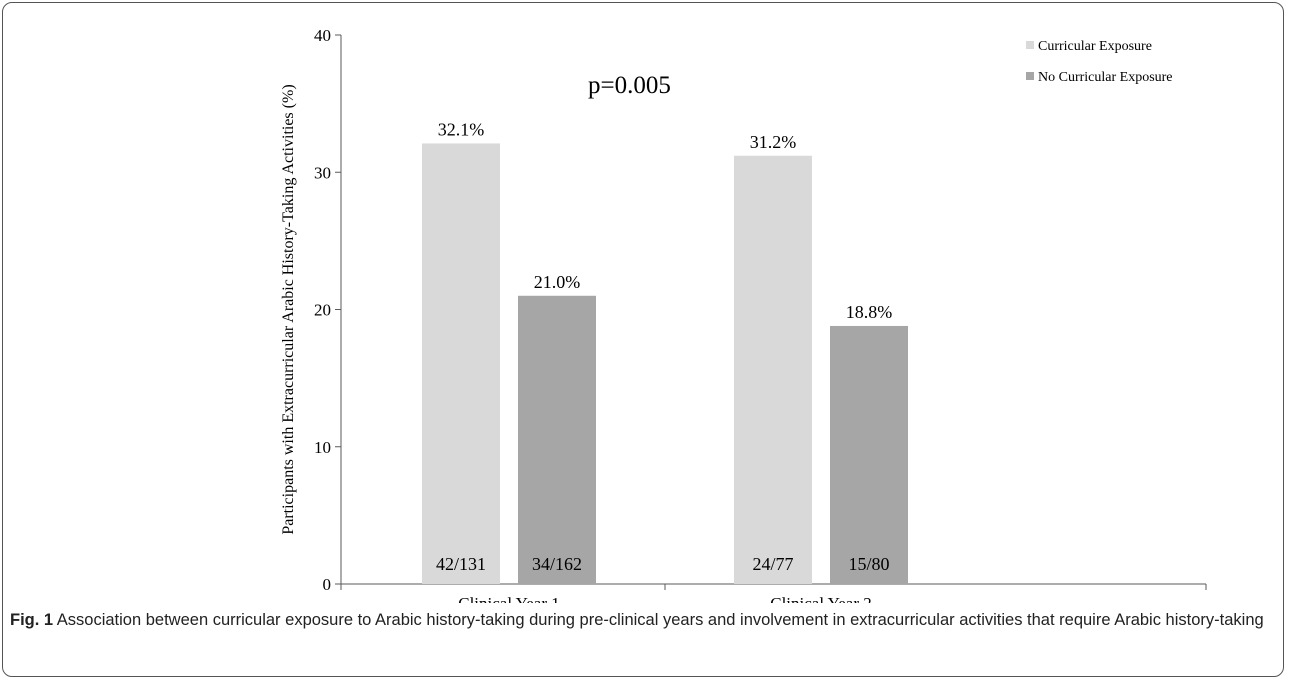 This screenshot has width=1290, height=681. Describe the element at coordinates (869, 312) in the screenshot. I see `bar-value-label: 18.8%` at that location.